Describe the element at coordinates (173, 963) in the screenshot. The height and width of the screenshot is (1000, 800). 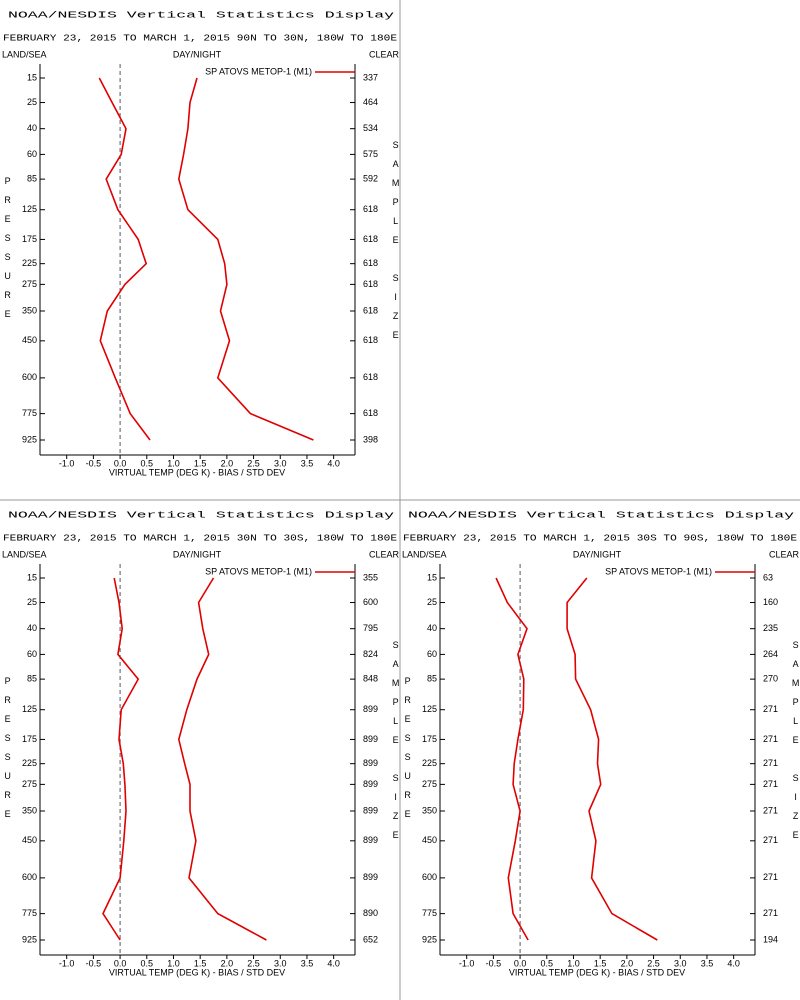
I see `x-tick-label: 1.0` at that location.